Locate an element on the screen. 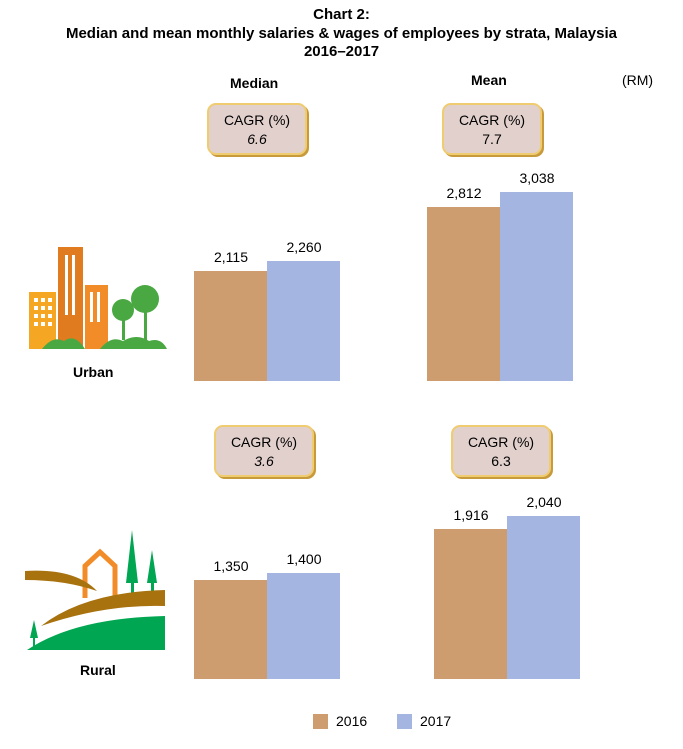 This screenshot has width=683, height=749. bar-rural-median-2017 is located at coordinates (303, 625).